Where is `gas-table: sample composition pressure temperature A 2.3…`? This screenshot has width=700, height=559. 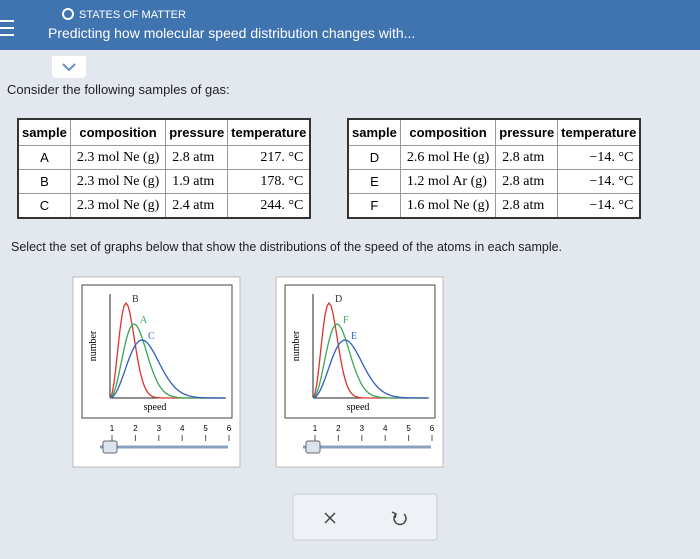 gas-table: sample composition pressure temperature A 2.3… is located at coordinates (164, 168).